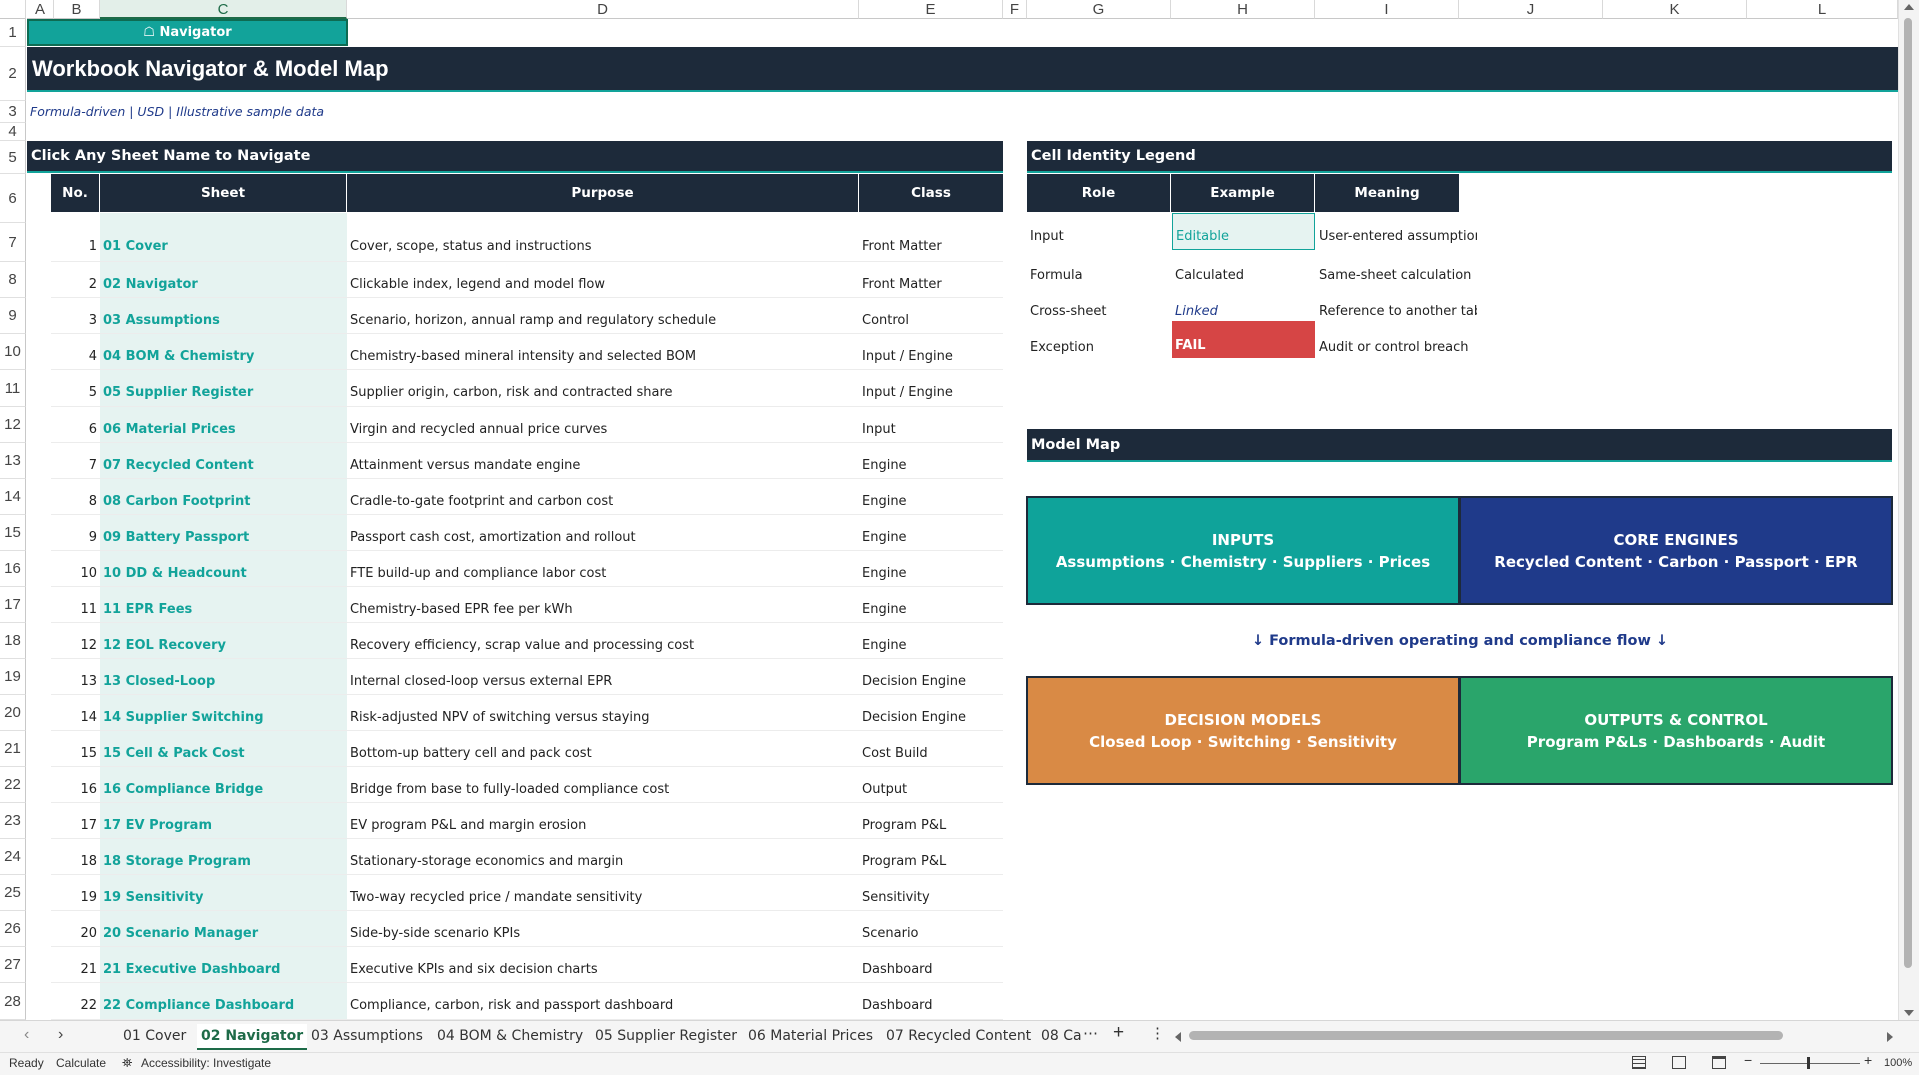  Describe the element at coordinates (1868, 1060) in the screenshot. I see `zoom-in-icon: +` at that location.